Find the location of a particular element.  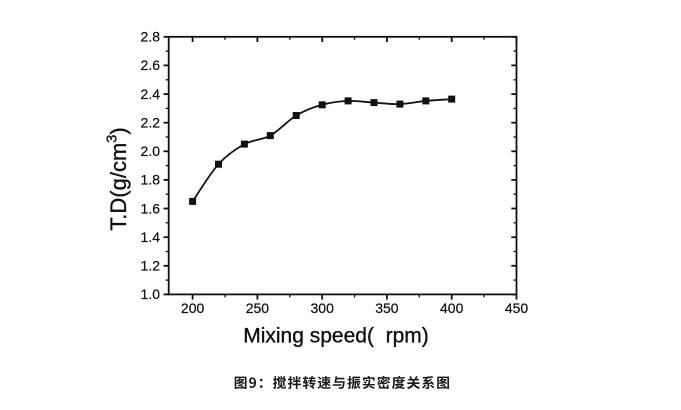

svg-text: 2.8 is located at coordinates (151, 37).